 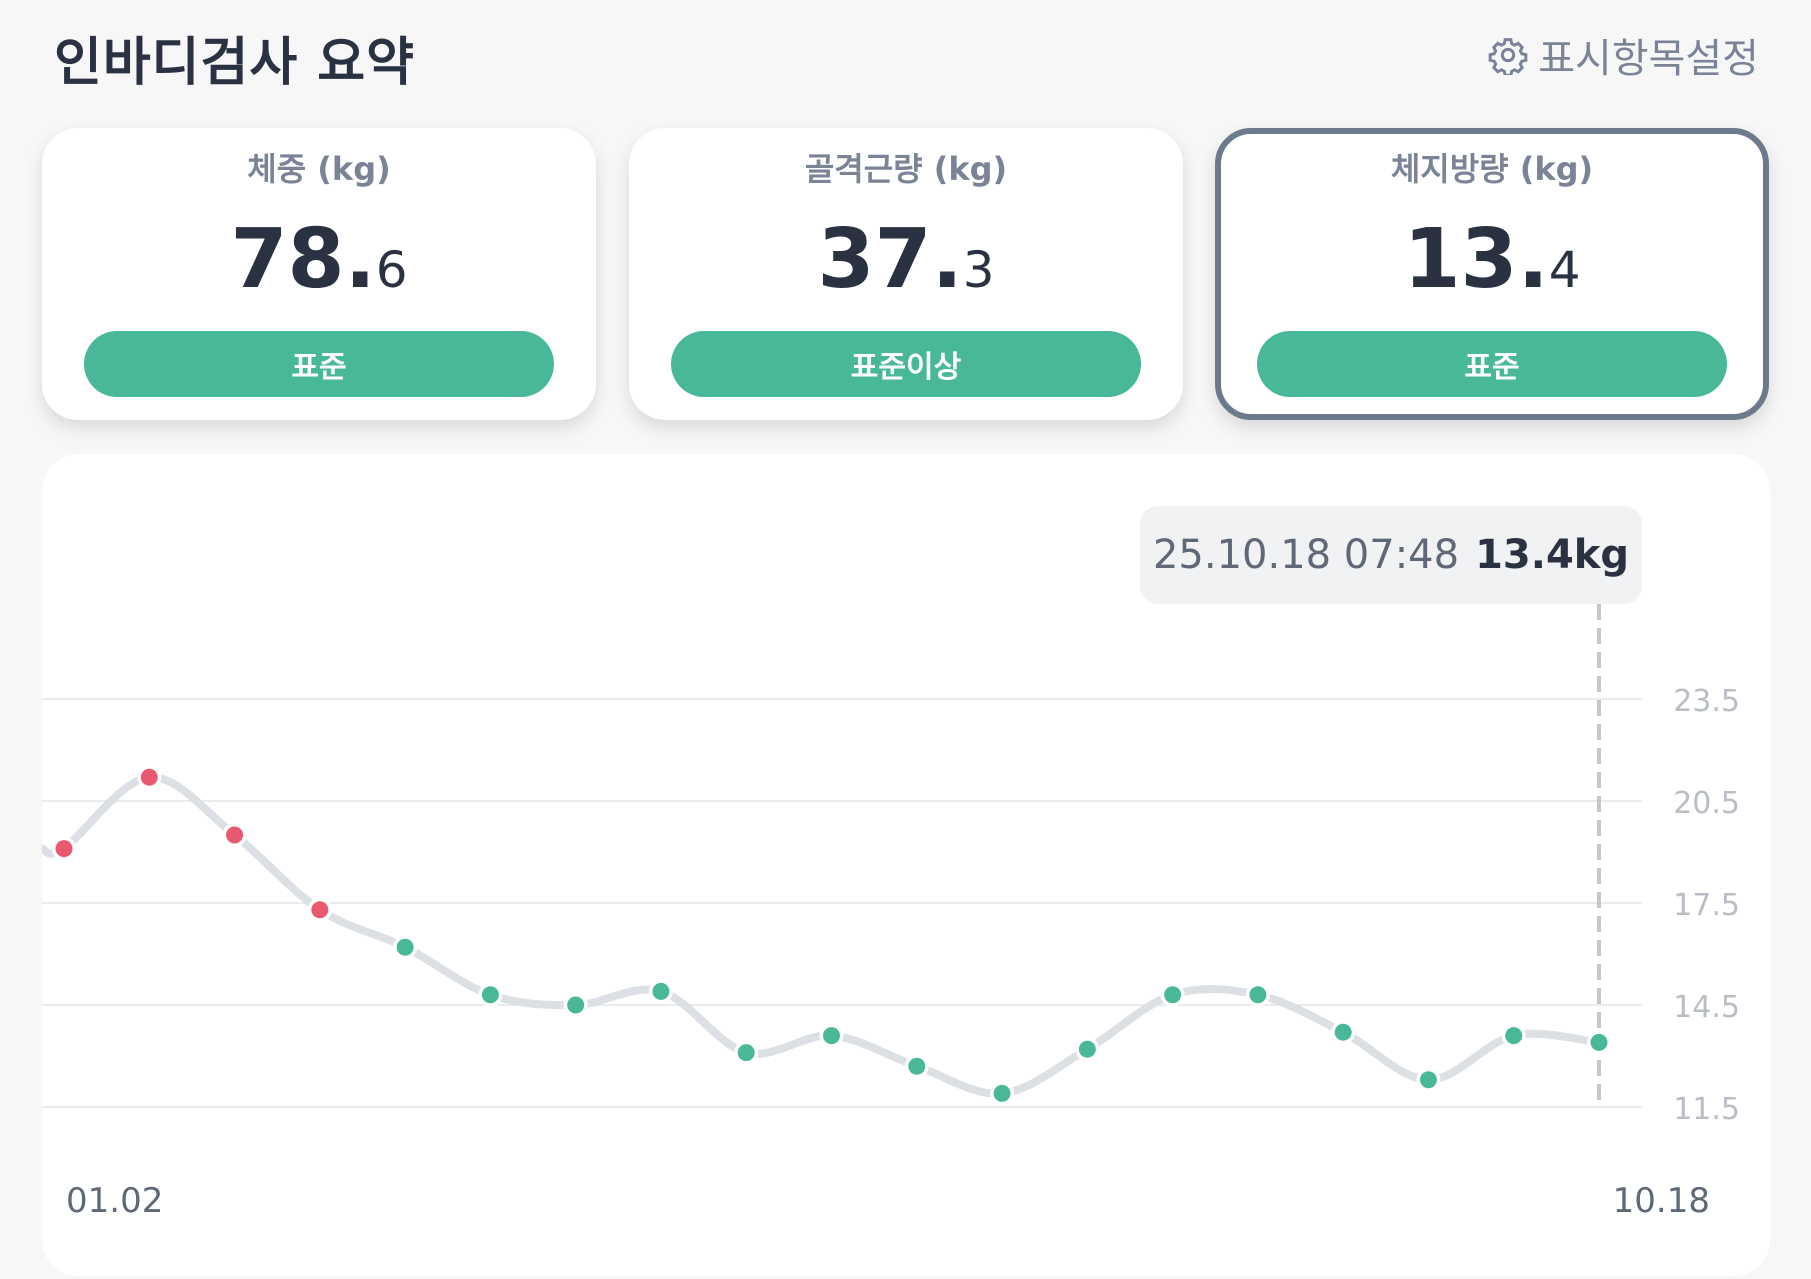 I want to click on y-tick-label: 14.5, so click(x=1706, y=1007).